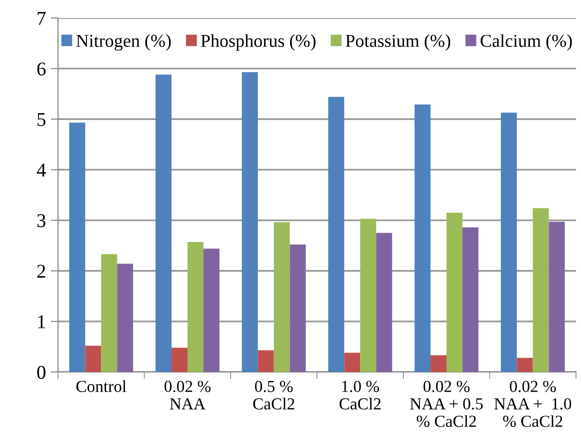 The width and height of the screenshot is (581, 443). I want to click on y-tick-label: 0, so click(41, 372).